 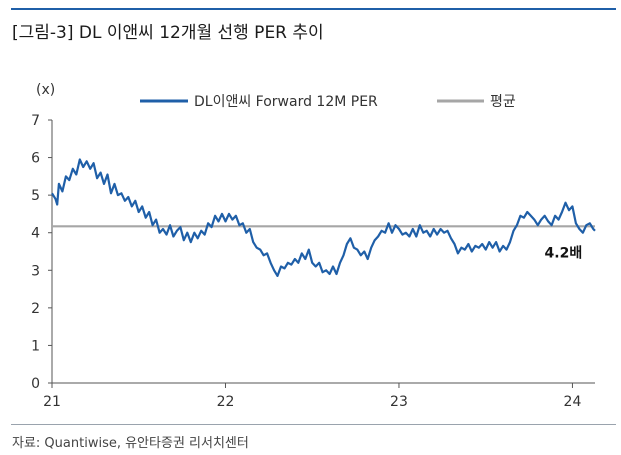 What do you see at coordinates (45, 90) in the screenshot?
I see `y-axis-unit-label: (x)` at bounding box center [45, 90].